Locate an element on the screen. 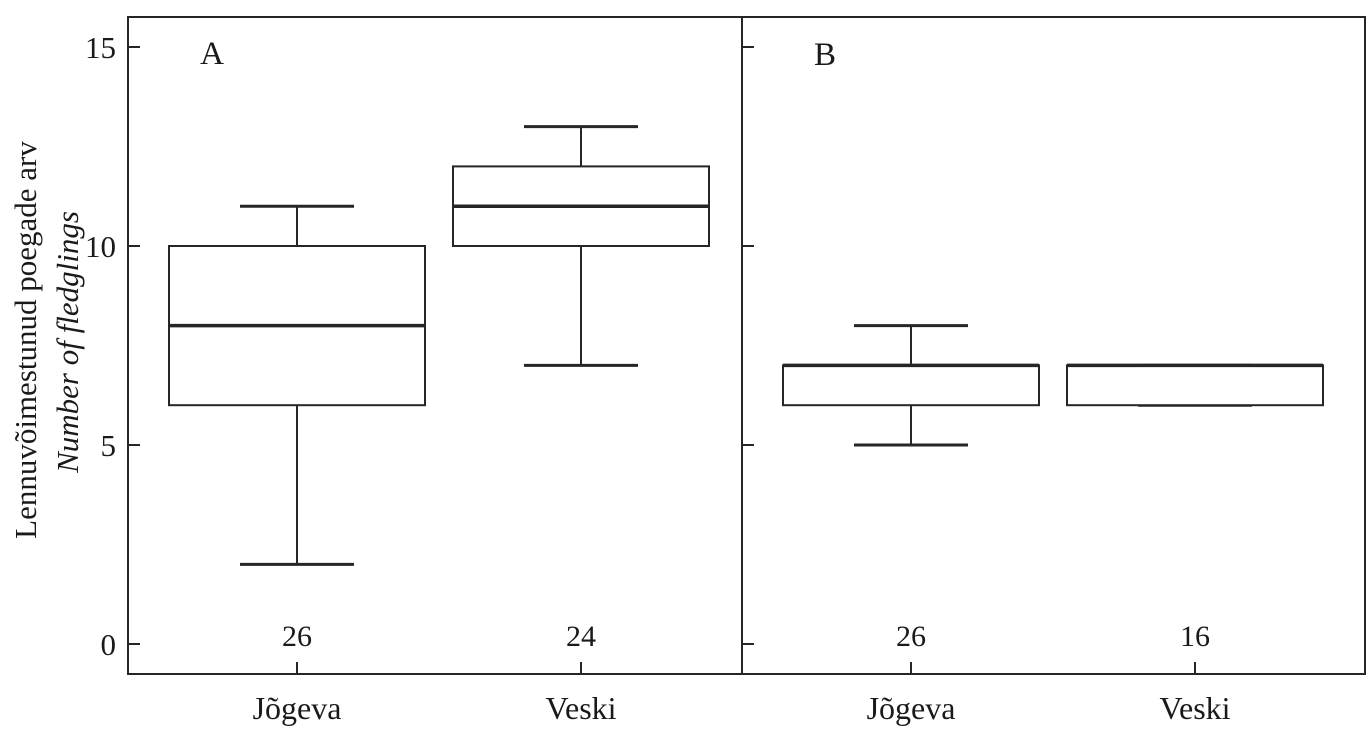  y-tick-label: 0 is located at coordinates (109, 644).